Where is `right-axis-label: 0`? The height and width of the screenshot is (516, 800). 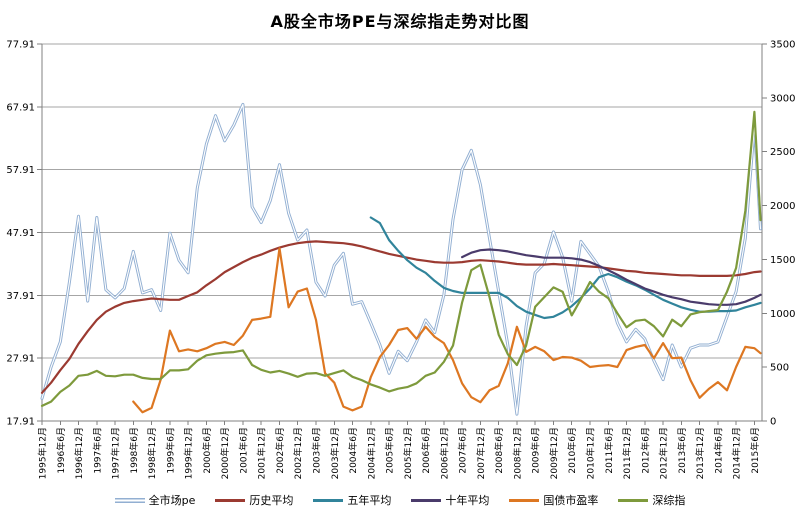
right-axis-label: 0 is located at coordinates (773, 422).